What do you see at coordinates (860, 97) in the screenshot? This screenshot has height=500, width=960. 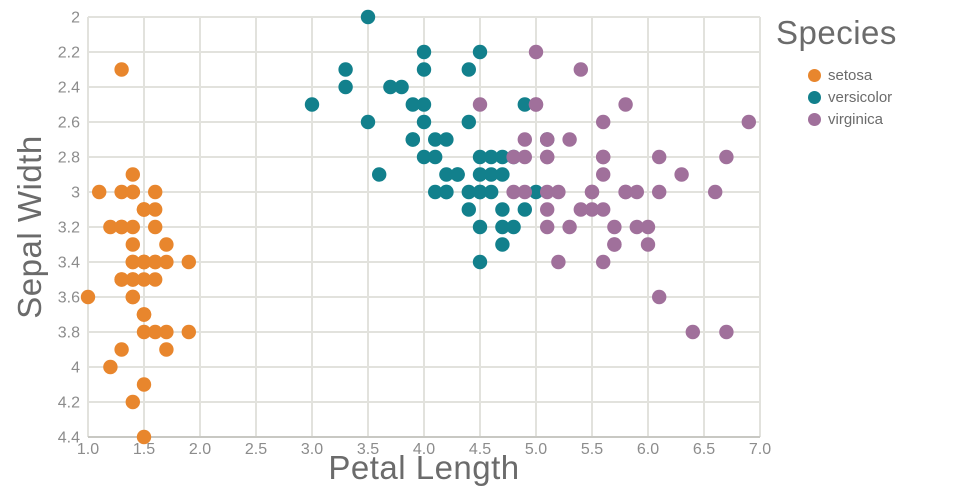 I see `legend-label: versicolor` at bounding box center [860, 97].